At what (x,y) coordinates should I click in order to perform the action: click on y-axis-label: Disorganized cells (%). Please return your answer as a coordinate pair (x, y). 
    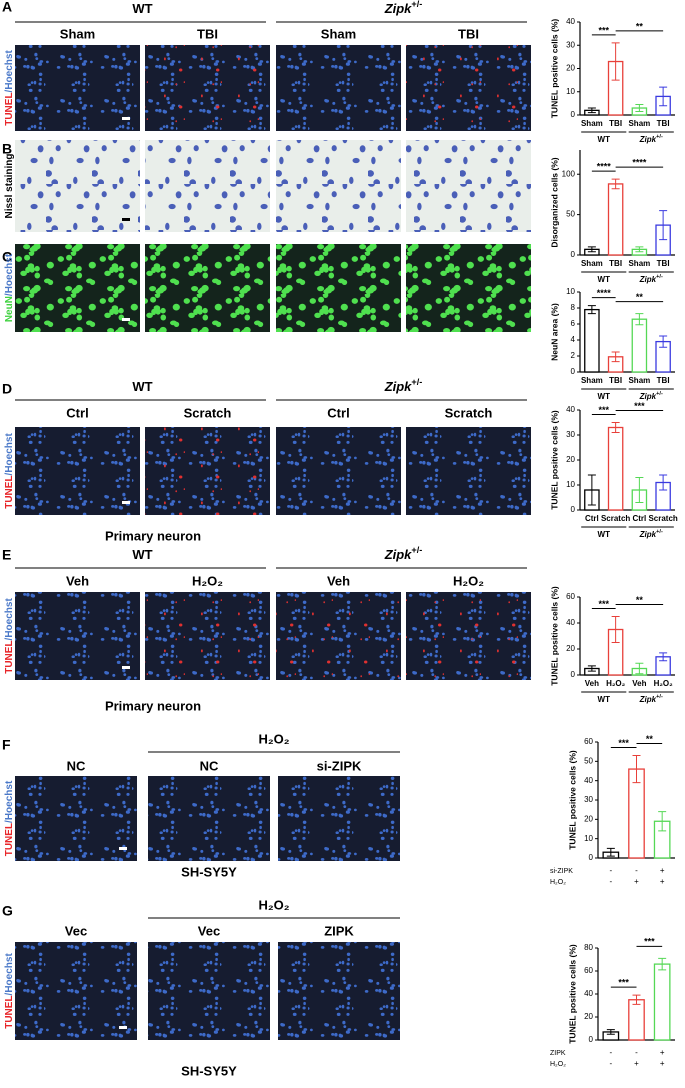
    Looking at the image, I should click on (554, 202).